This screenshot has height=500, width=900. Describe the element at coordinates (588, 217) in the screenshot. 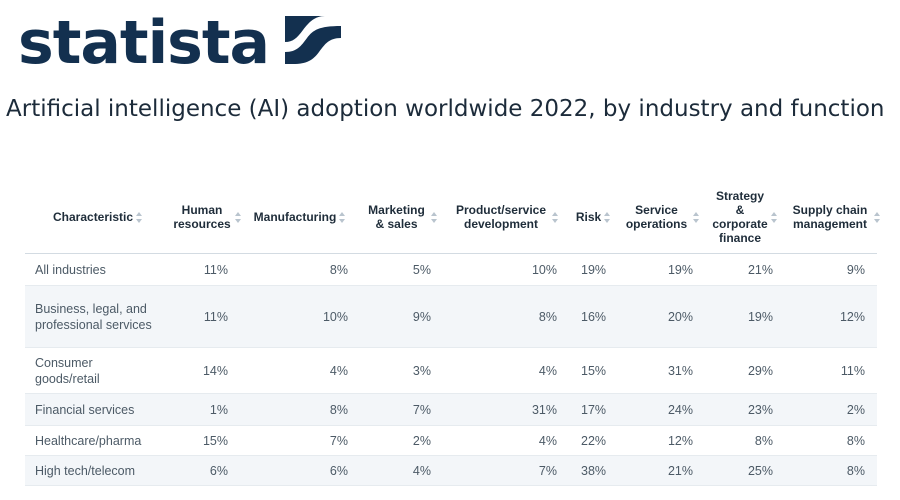

I see `column-header-label: Risk` at that location.